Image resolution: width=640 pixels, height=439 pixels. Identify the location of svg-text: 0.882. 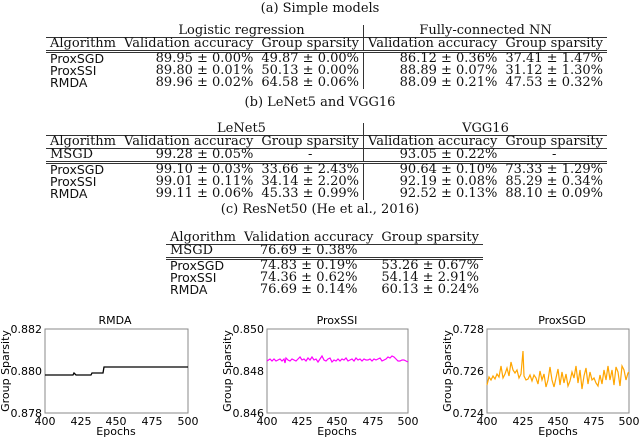
(27, 329).